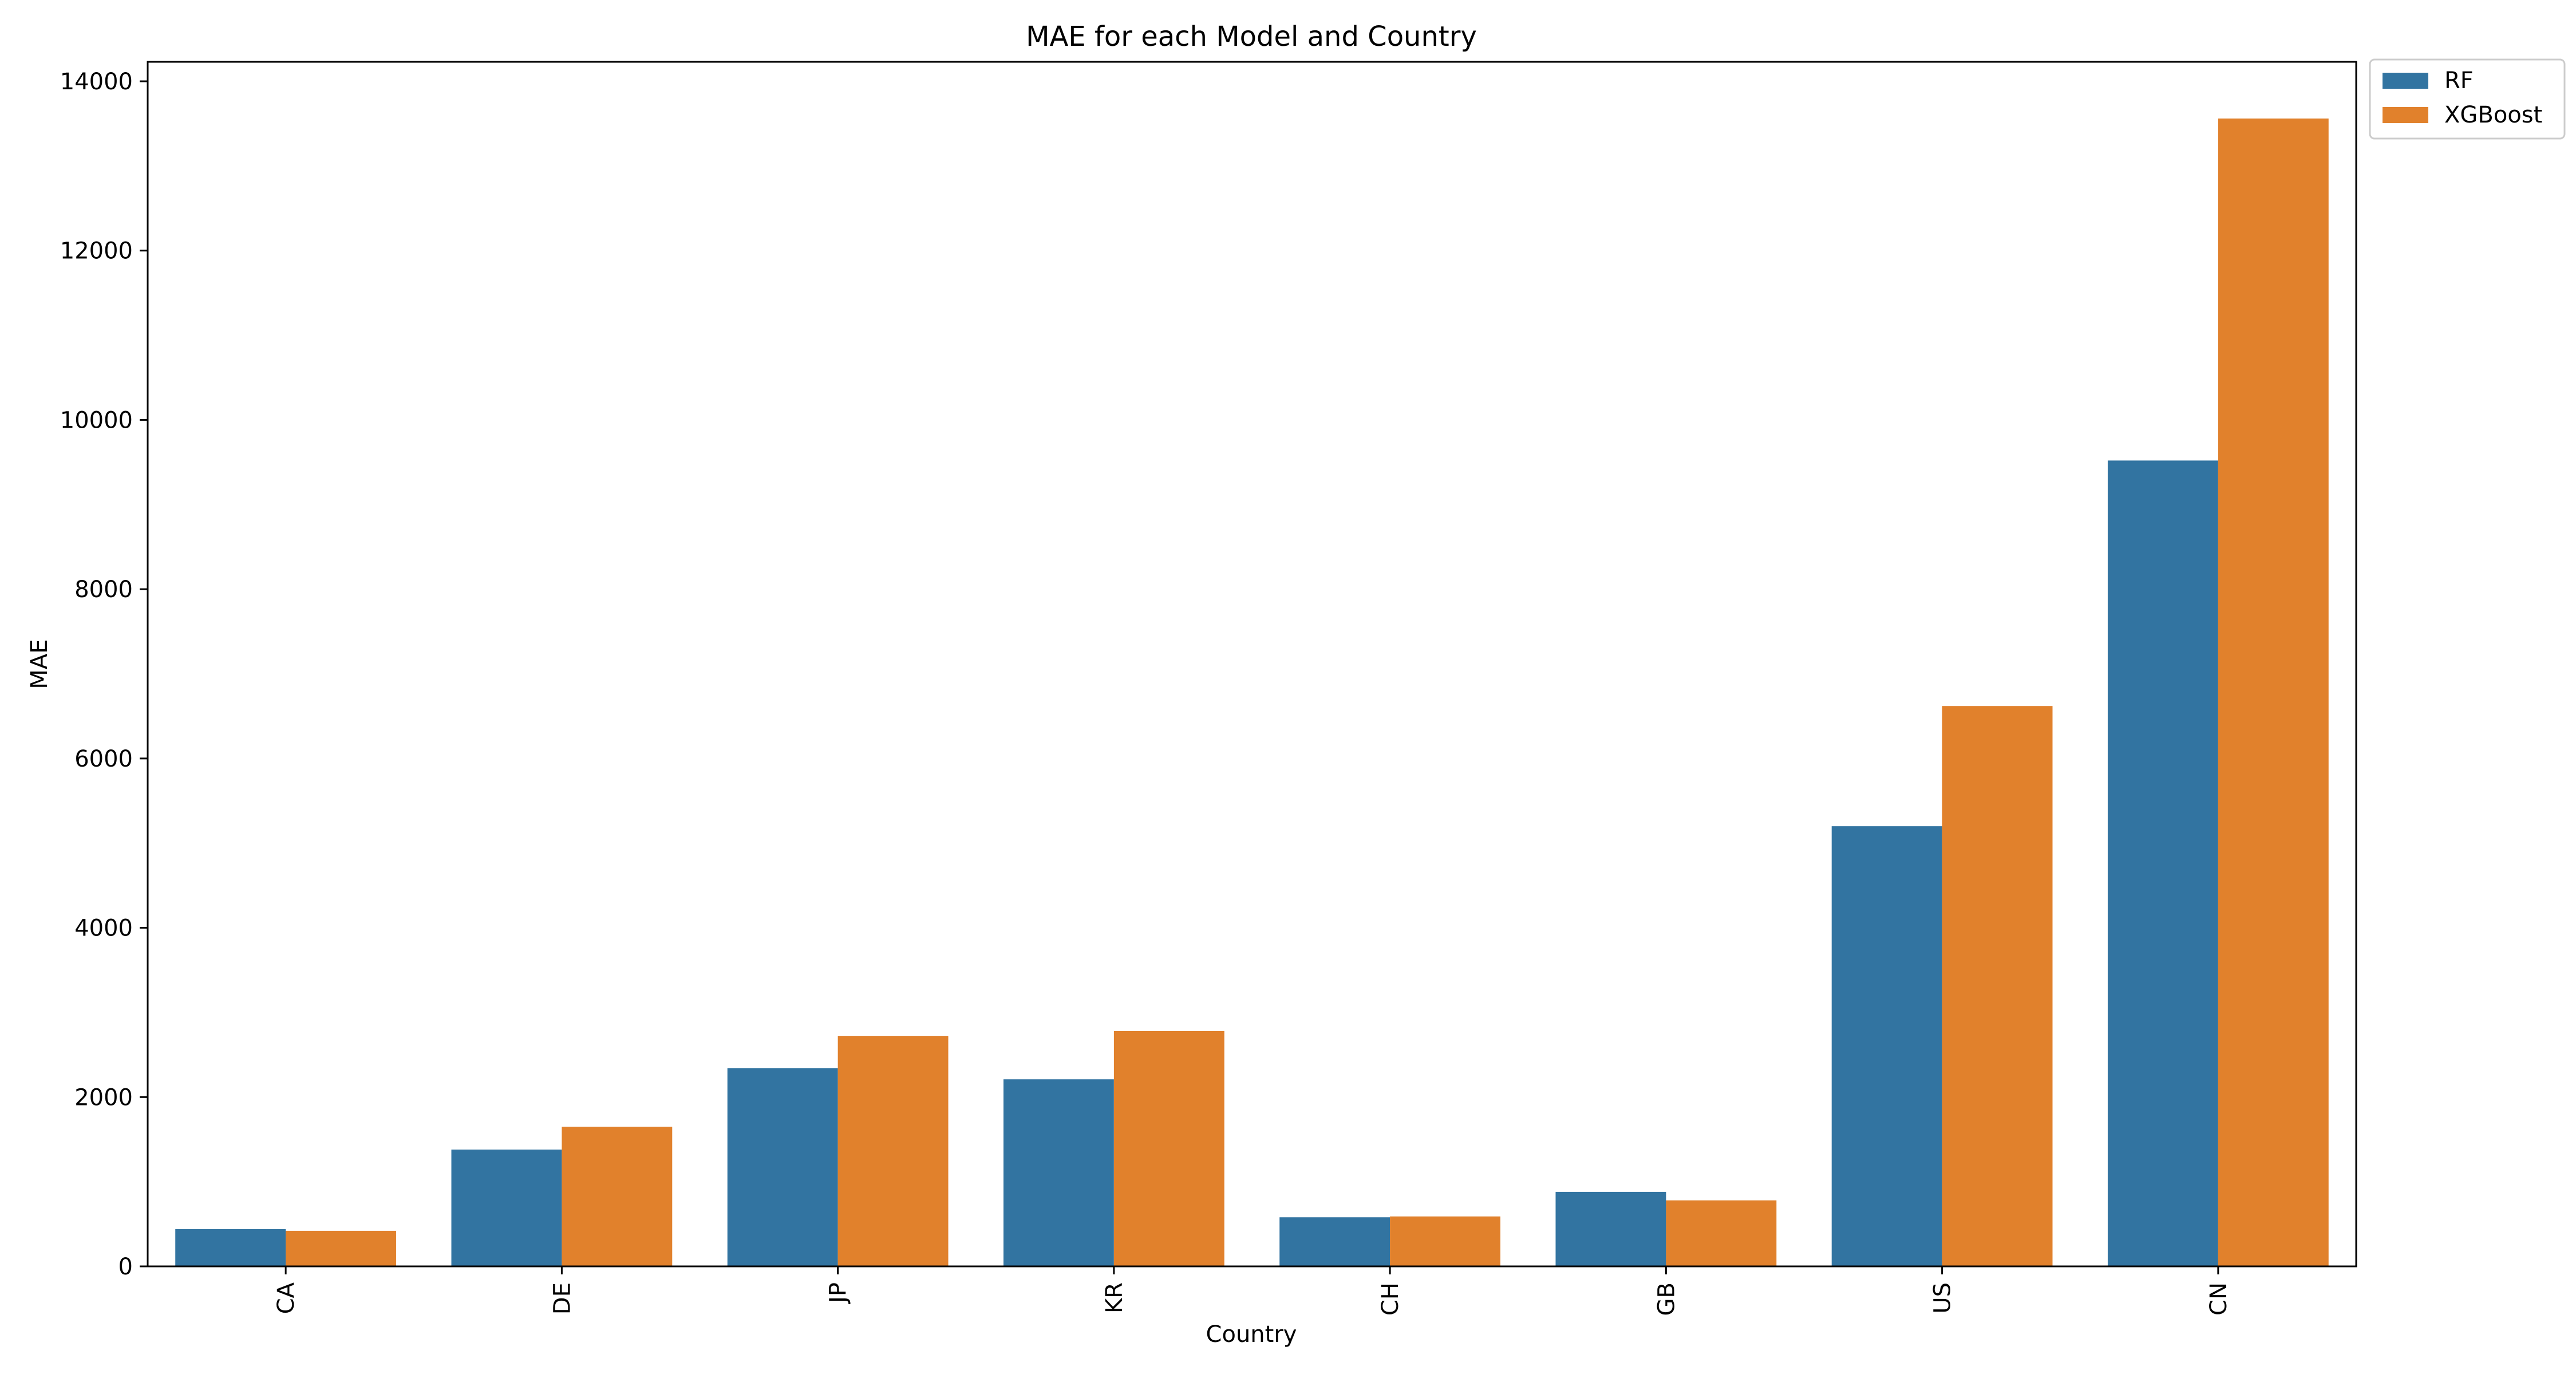 The image size is (2576, 1374). I want to click on bar-xgboost-de, so click(617, 1197).